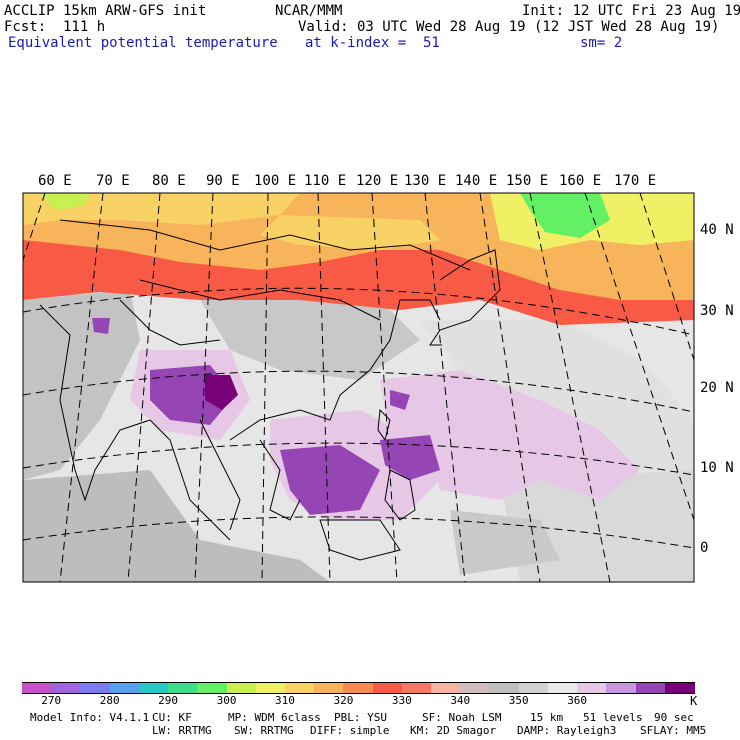 The width and height of the screenshot is (740, 740). Describe the element at coordinates (717, 230) in the screenshot. I see `lat-label: 40 N` at that location.